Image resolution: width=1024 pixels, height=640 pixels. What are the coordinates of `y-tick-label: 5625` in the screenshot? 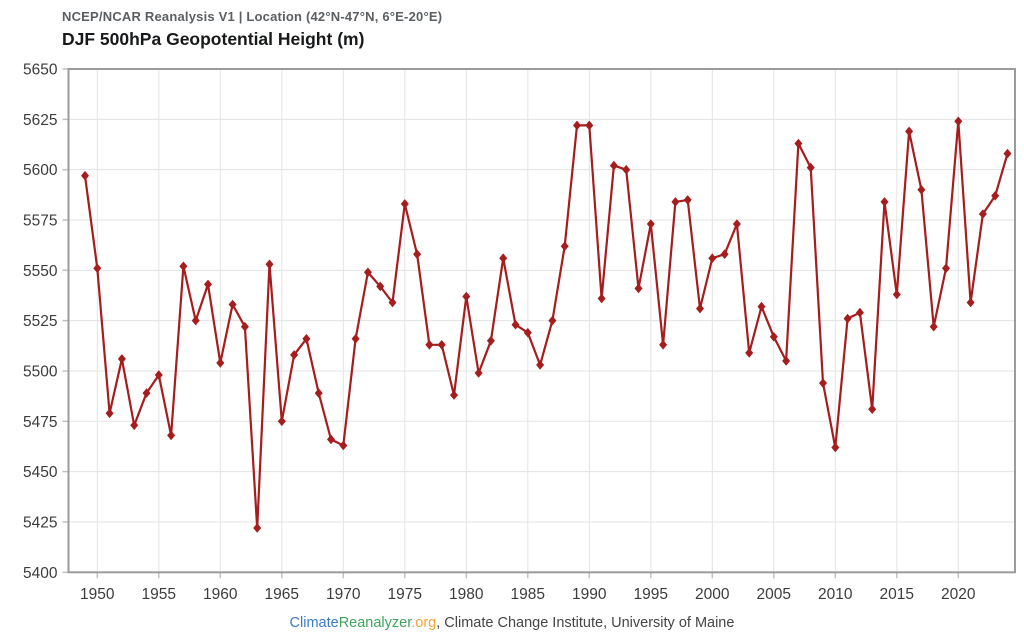 It's located at (40, 120).